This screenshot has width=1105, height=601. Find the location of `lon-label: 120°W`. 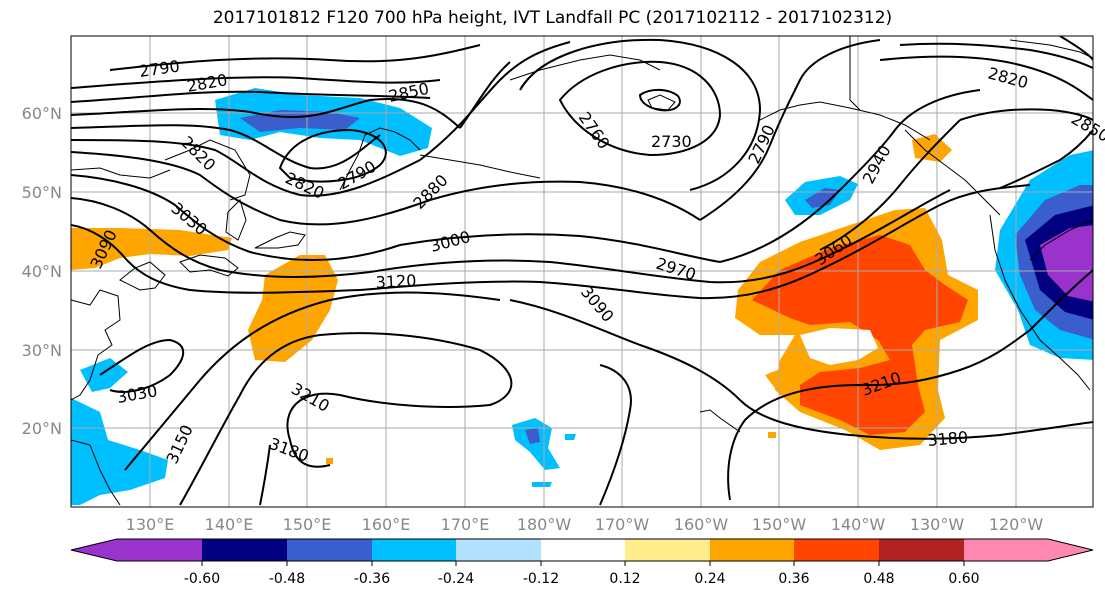

lon-label: 120°W is located at coordinates (1016, 524).